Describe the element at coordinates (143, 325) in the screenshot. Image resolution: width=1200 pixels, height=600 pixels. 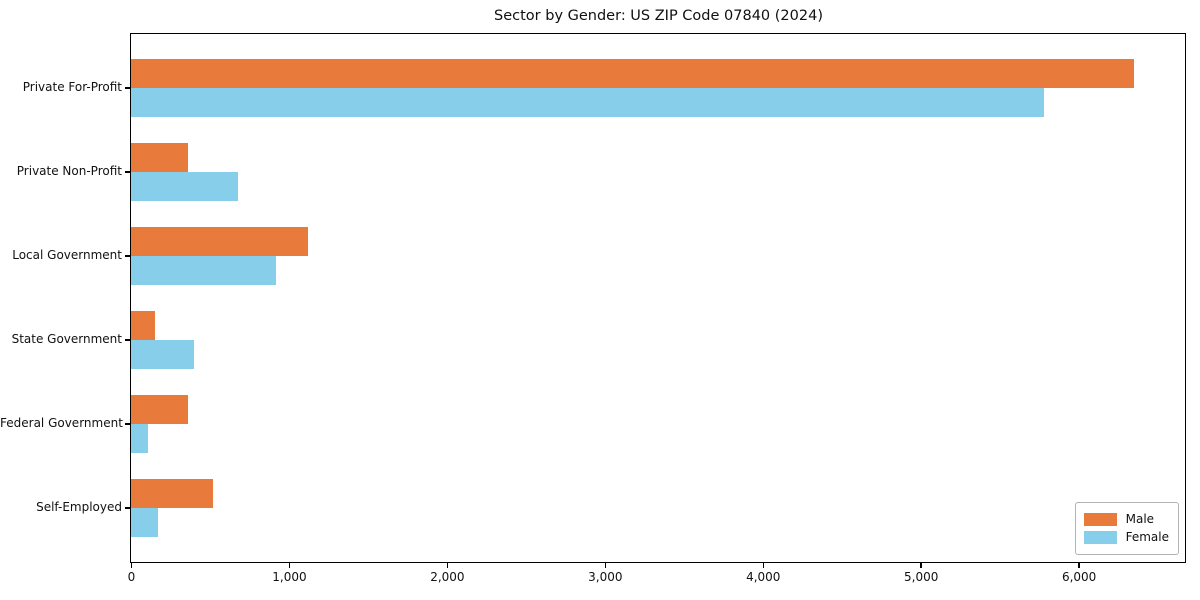
I see `bar-male-state-government` at that location.